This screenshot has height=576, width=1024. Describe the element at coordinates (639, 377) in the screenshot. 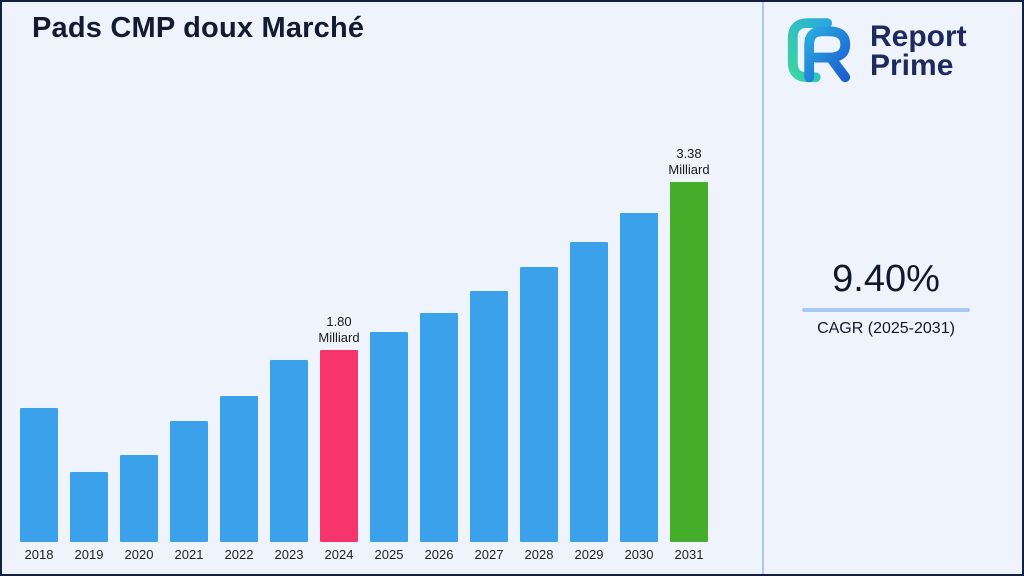

I see `bar-2030` at that location.